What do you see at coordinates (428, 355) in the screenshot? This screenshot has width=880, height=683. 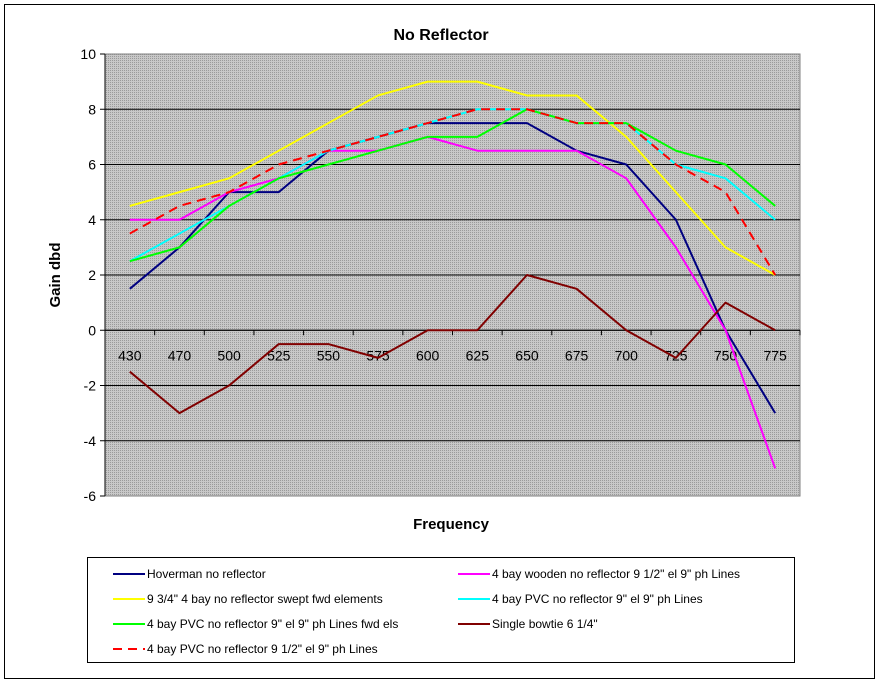 I see `x-tick-label: 600` at bounding box center [428, 355].